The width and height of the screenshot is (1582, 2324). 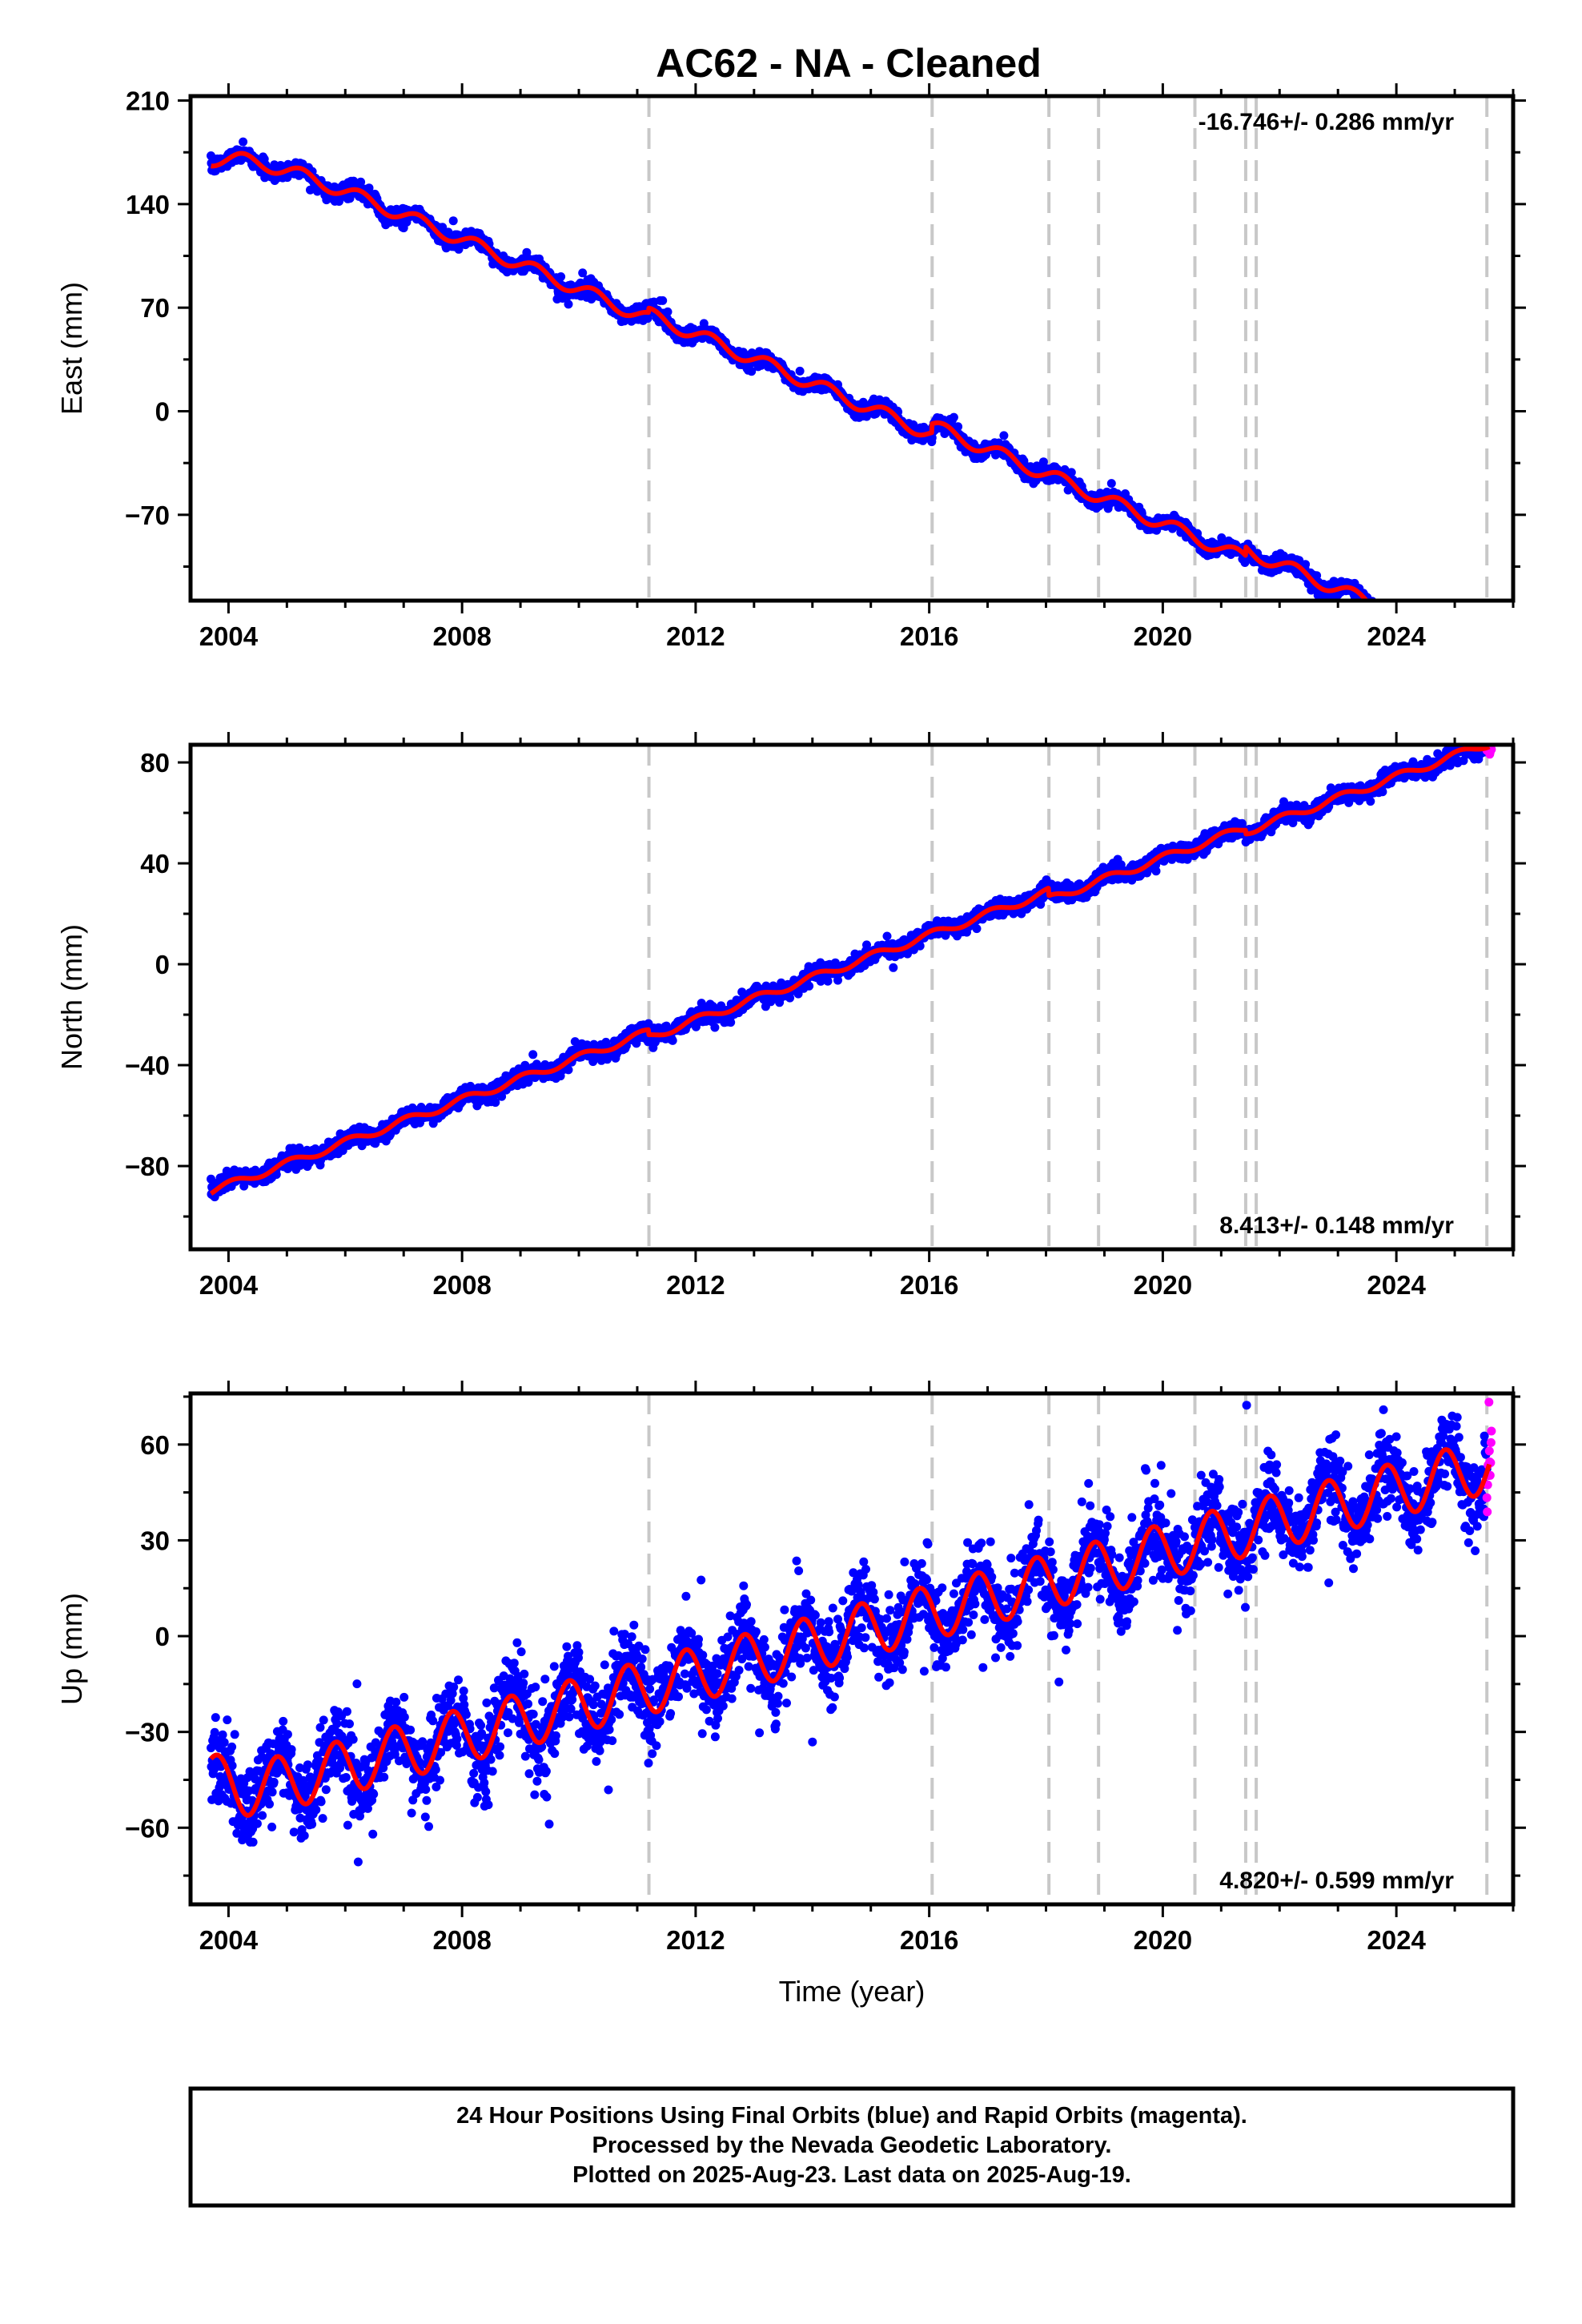 I want to click on x-tick-label: 2008, so click(x=461, y=636).